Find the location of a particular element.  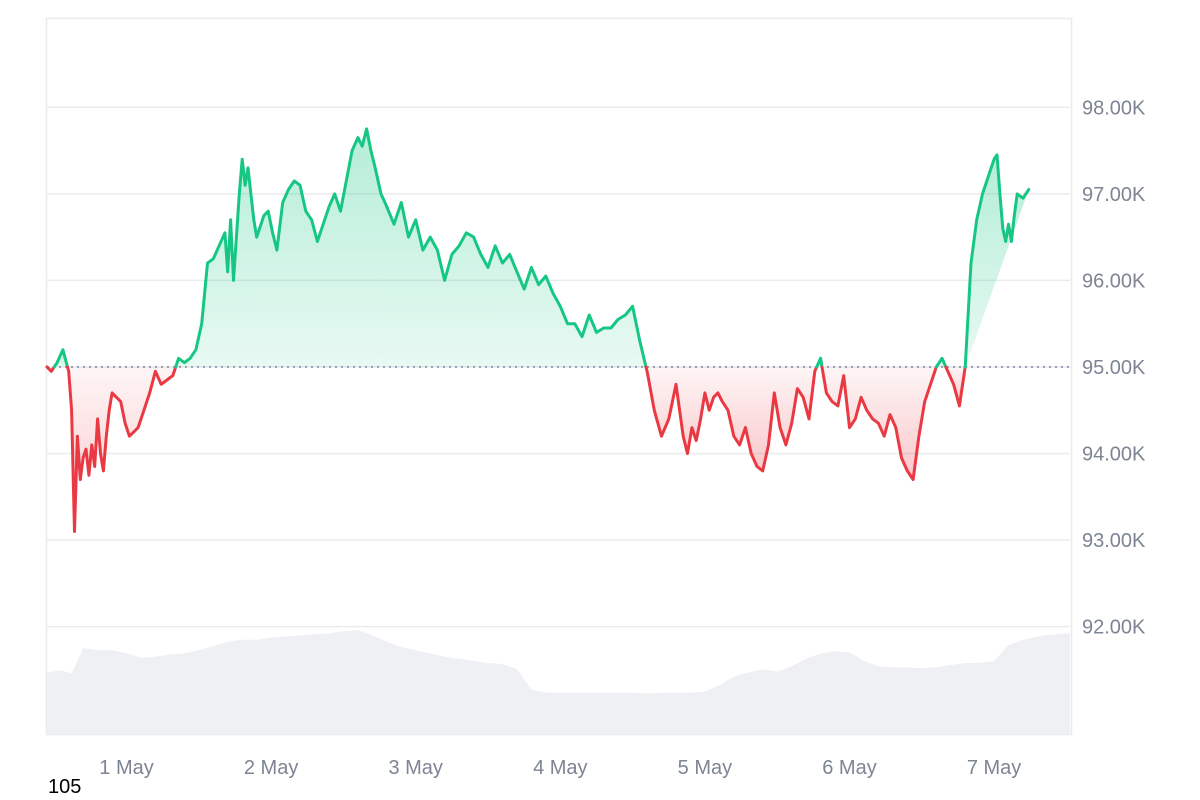

y-tick-label: 92.00K is located at coordinates (1114, 628).